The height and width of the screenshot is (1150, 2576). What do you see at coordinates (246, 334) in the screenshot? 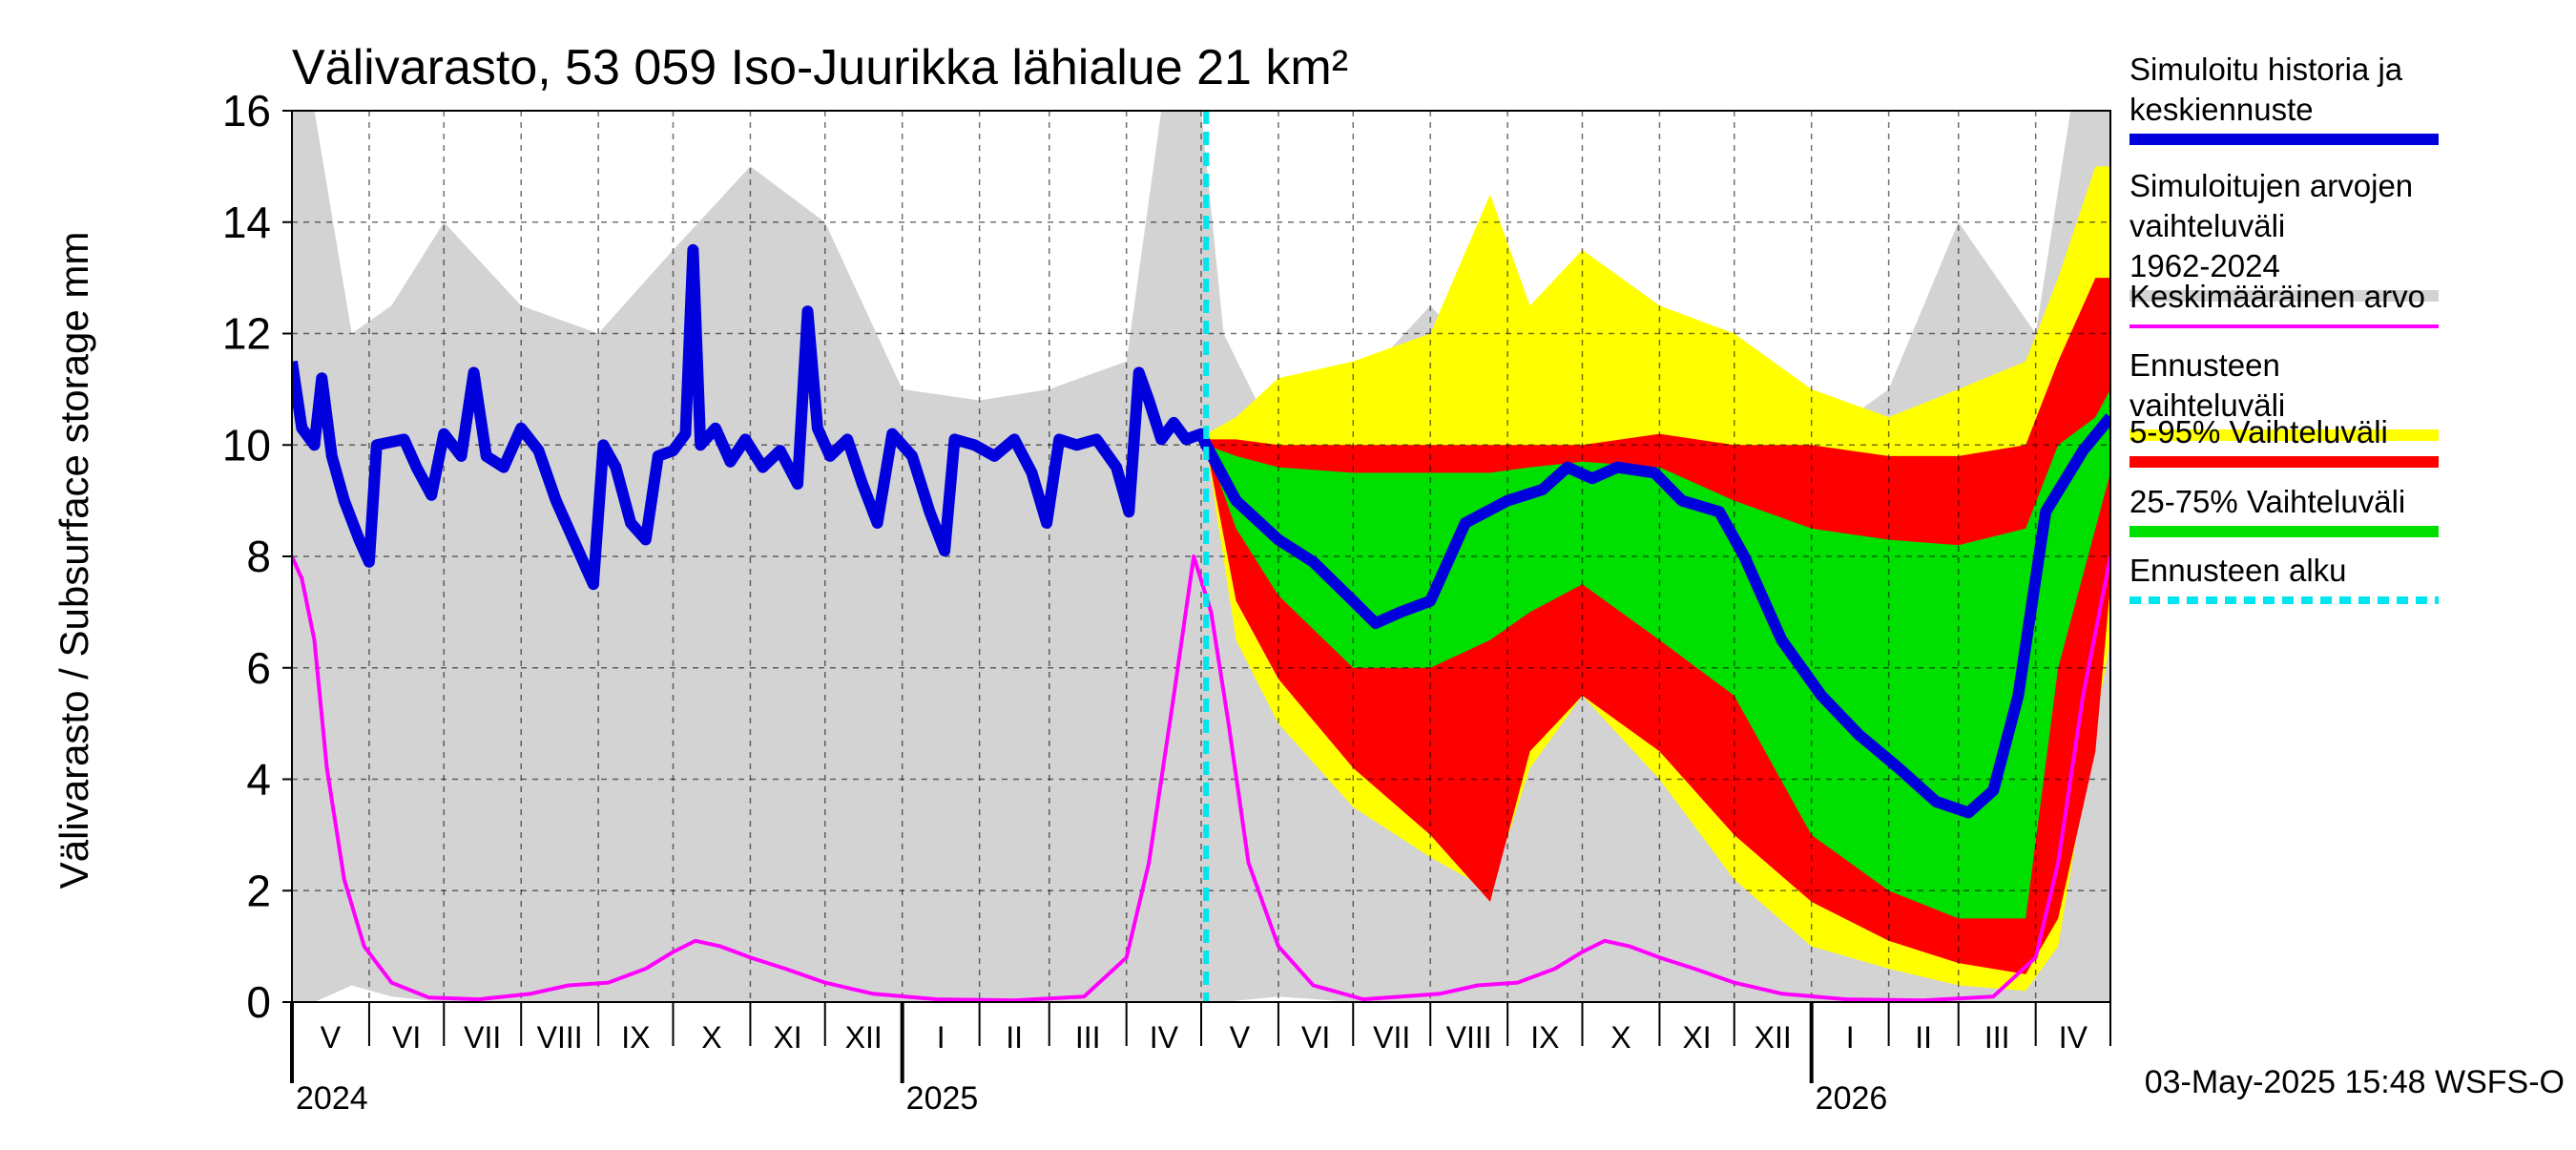
I see `y-tick-label-6: 12` at bounding box center [246, 334].